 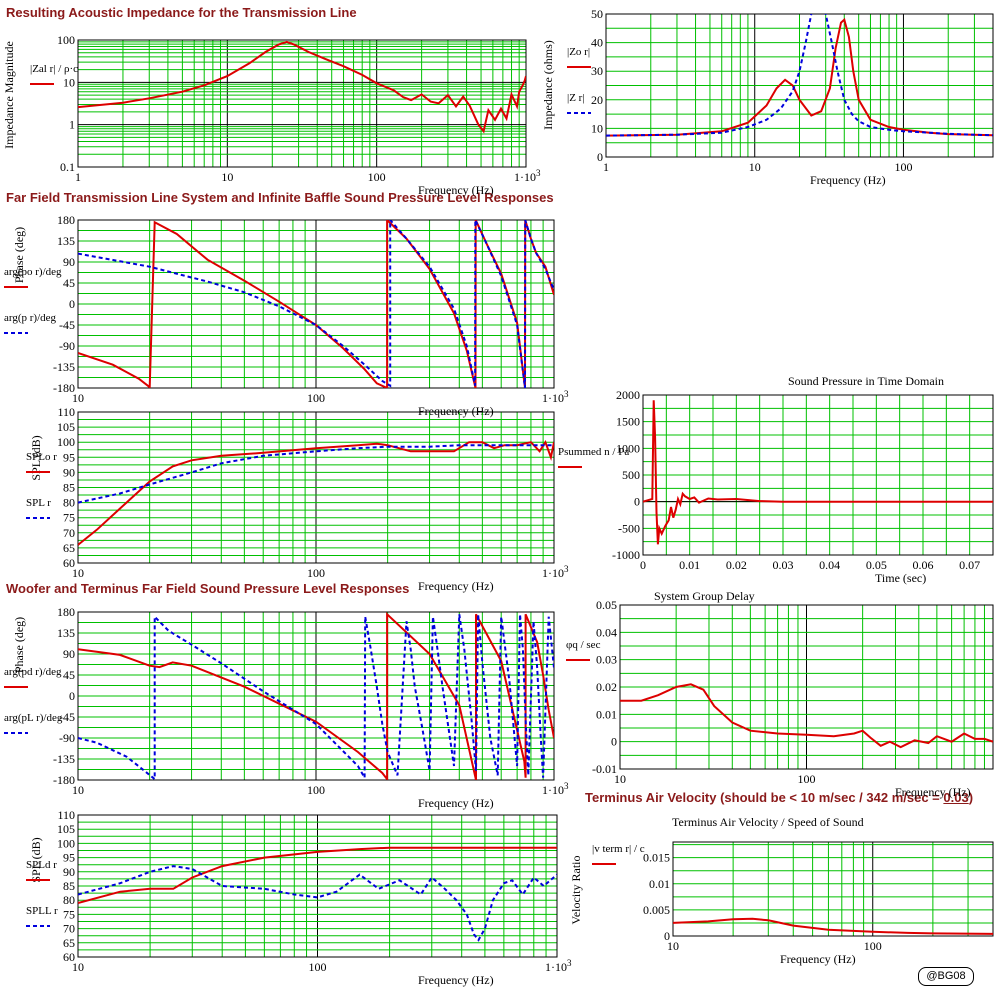 I want to click on y-axis-label: Impedance (ohms), so click(x=548, y=85).